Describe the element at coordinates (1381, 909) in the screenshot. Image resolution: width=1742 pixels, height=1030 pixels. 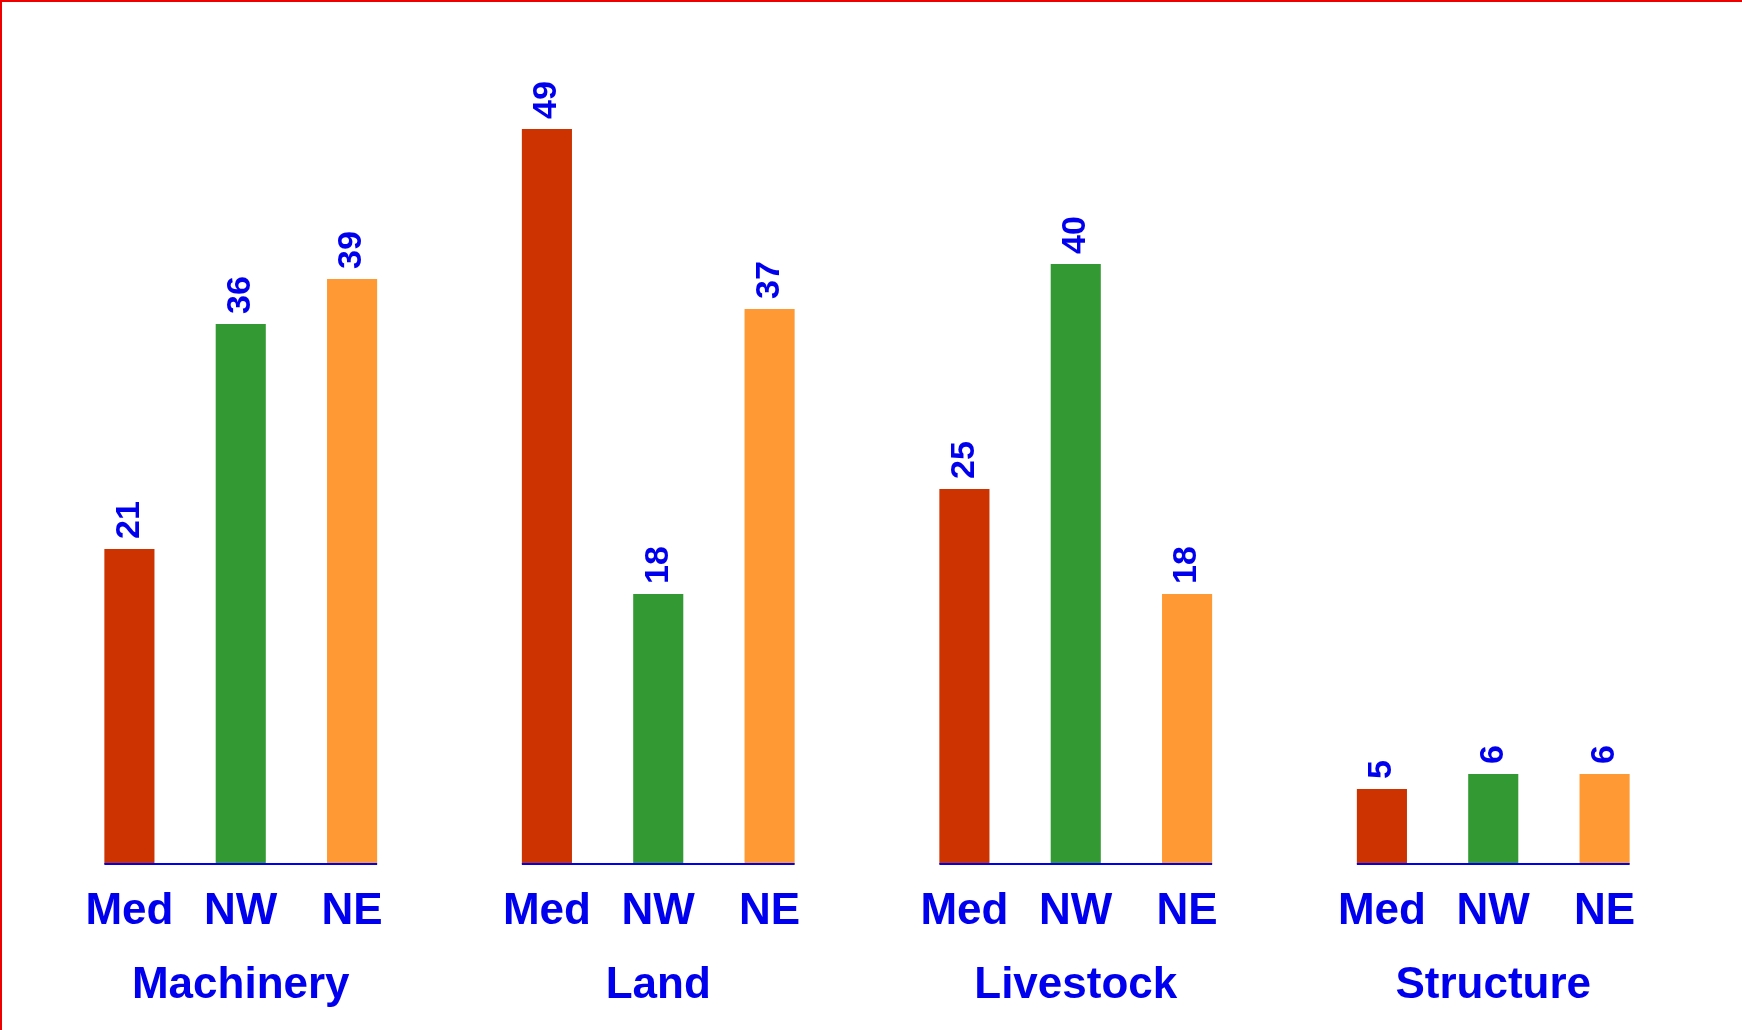
I see `series-label: Med` at that location.